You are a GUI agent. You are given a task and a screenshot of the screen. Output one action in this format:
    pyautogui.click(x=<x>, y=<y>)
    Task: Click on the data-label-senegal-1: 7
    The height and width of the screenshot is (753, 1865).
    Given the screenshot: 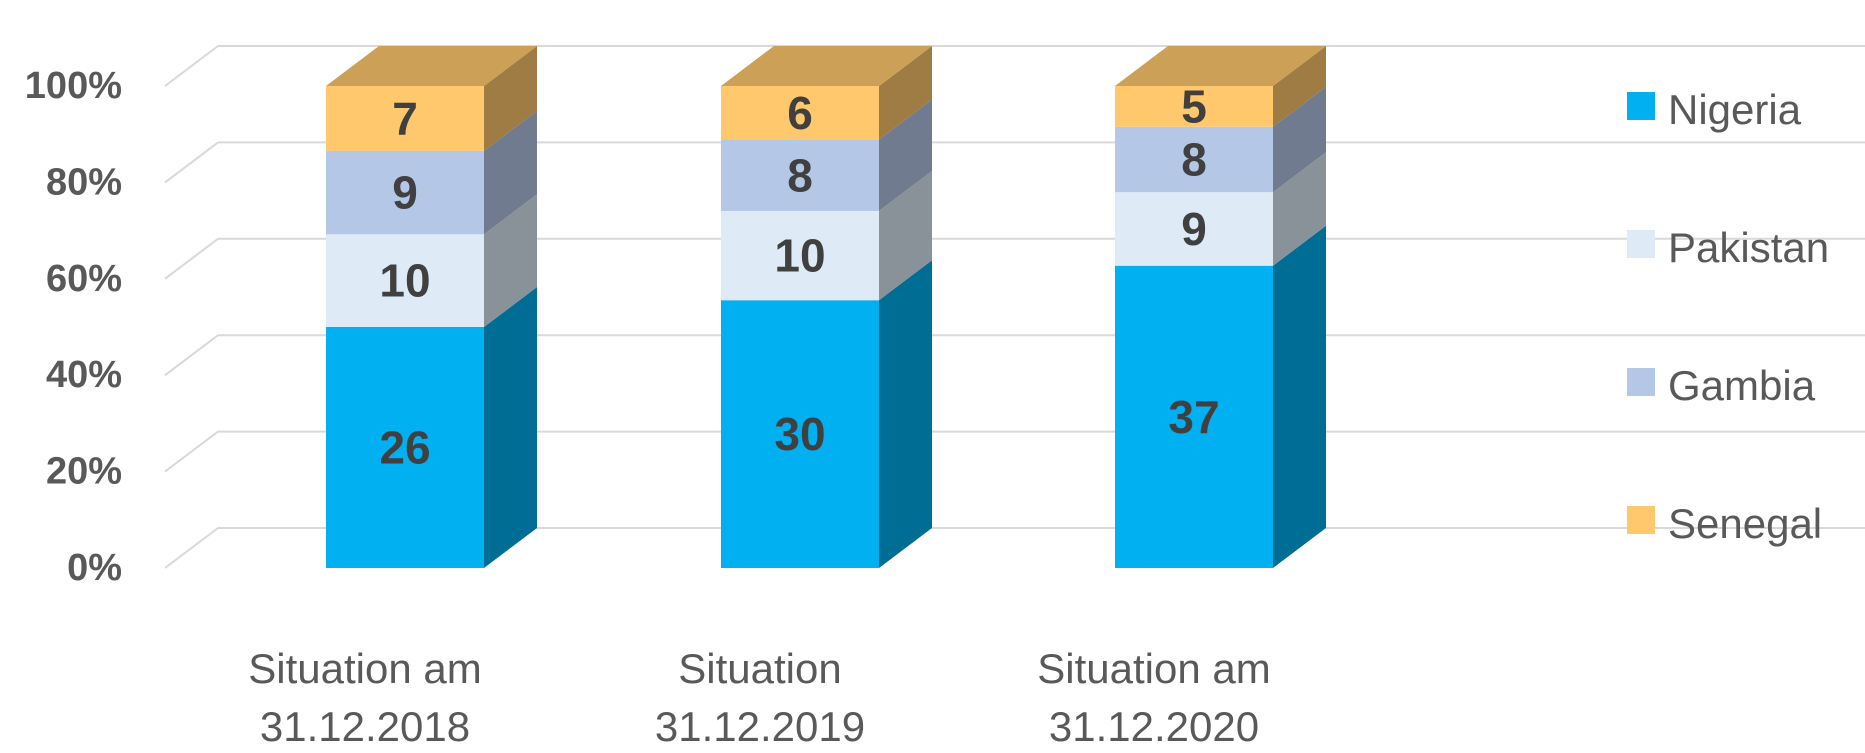 What is the action you would take?
    pyautogui.click(x=405, y=118)
    